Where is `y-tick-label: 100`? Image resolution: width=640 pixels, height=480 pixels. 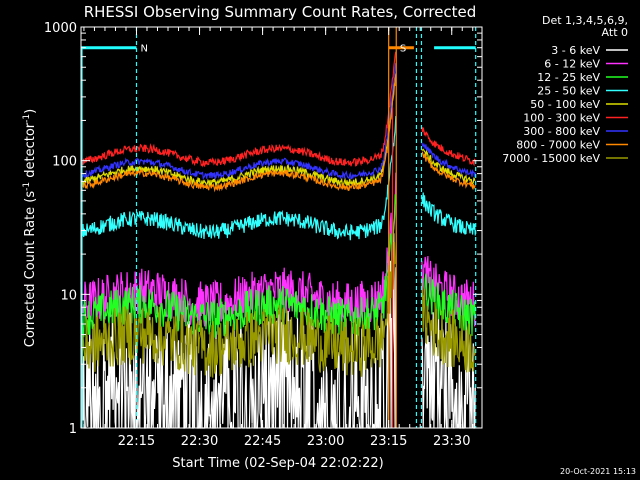 y-tick-label: 100 is located at coordinates (64, 162).